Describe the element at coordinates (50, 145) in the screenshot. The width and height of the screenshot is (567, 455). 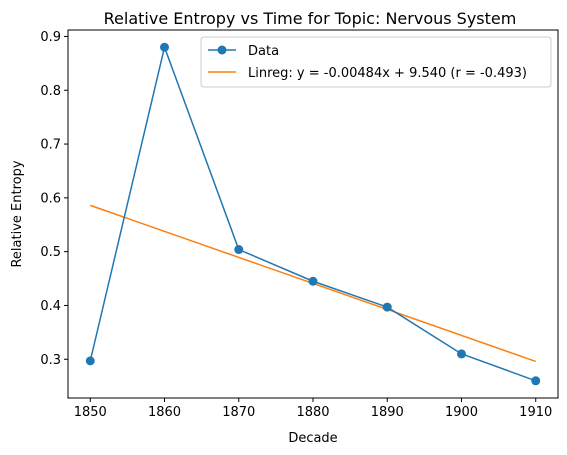
I see `y-tick-label: 0.7` at that location.